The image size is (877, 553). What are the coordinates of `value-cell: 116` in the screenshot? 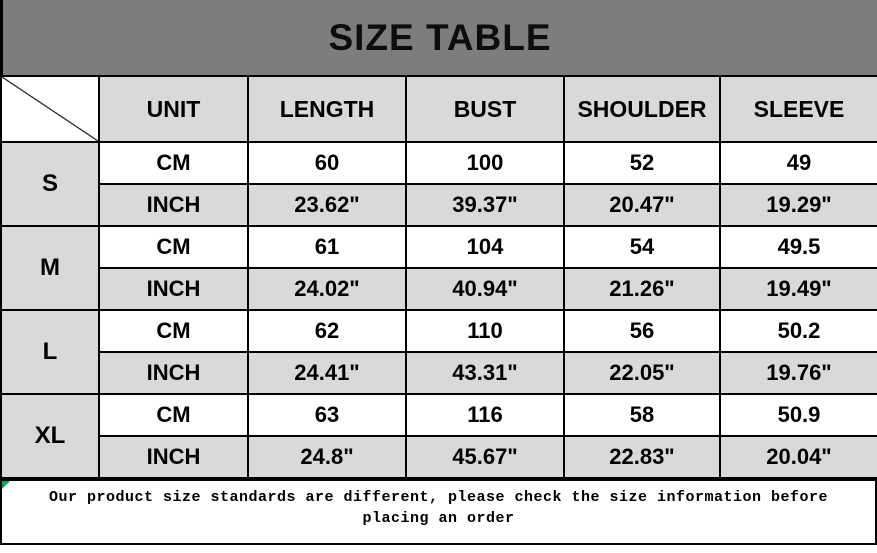 It's located at (485, 415).